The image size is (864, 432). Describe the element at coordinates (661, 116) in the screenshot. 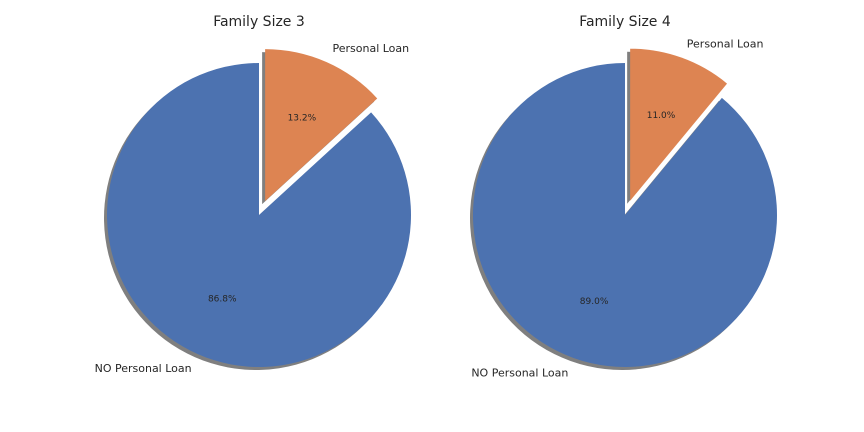

I see `percent-label: 11.0%` at that location.